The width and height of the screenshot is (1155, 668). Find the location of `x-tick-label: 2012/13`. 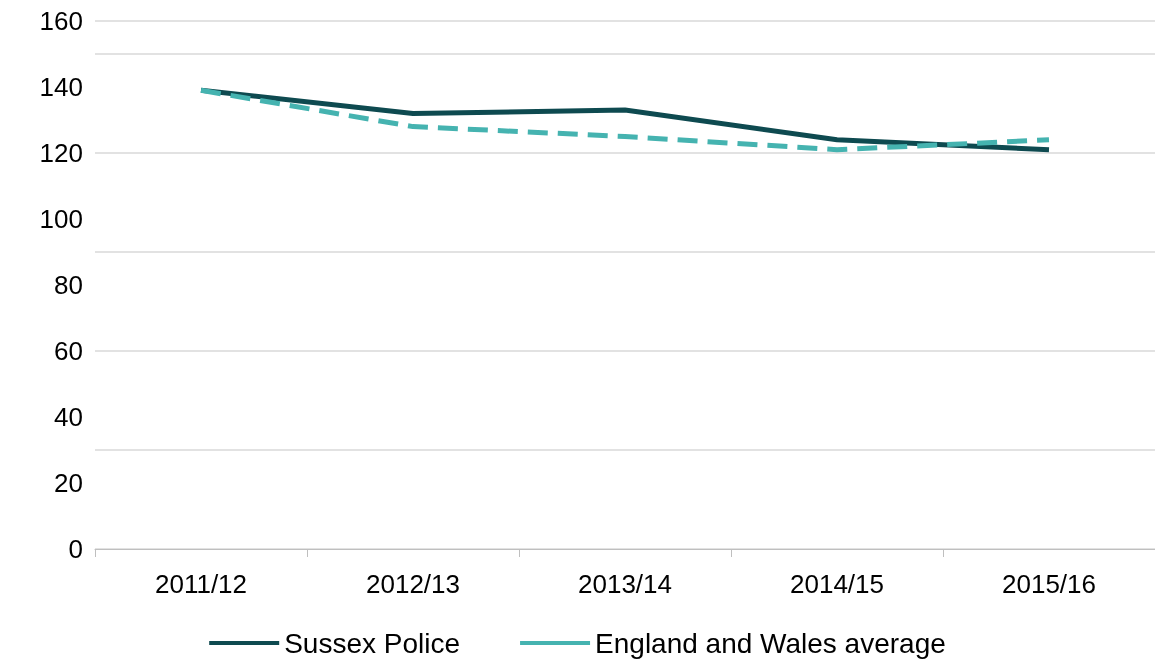

x-tick-label: 2012/13 is located at coordinates (413, 584).